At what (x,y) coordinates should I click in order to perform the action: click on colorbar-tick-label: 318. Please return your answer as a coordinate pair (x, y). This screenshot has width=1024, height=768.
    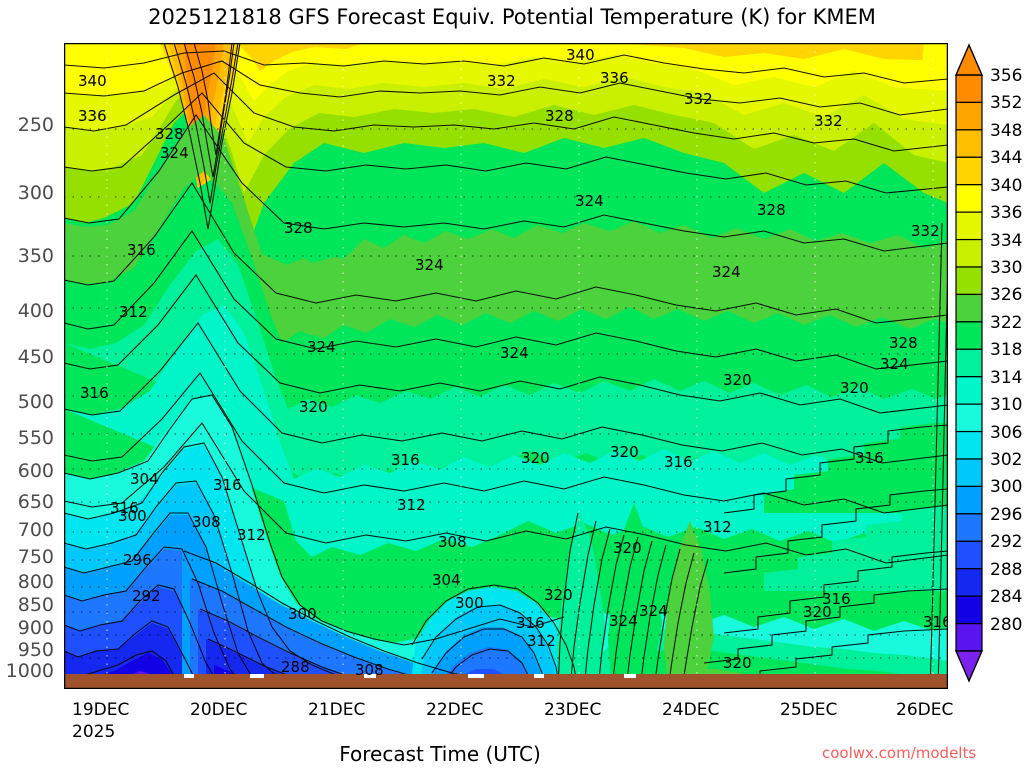
    Looking at the image, I should click on (1006, 350).